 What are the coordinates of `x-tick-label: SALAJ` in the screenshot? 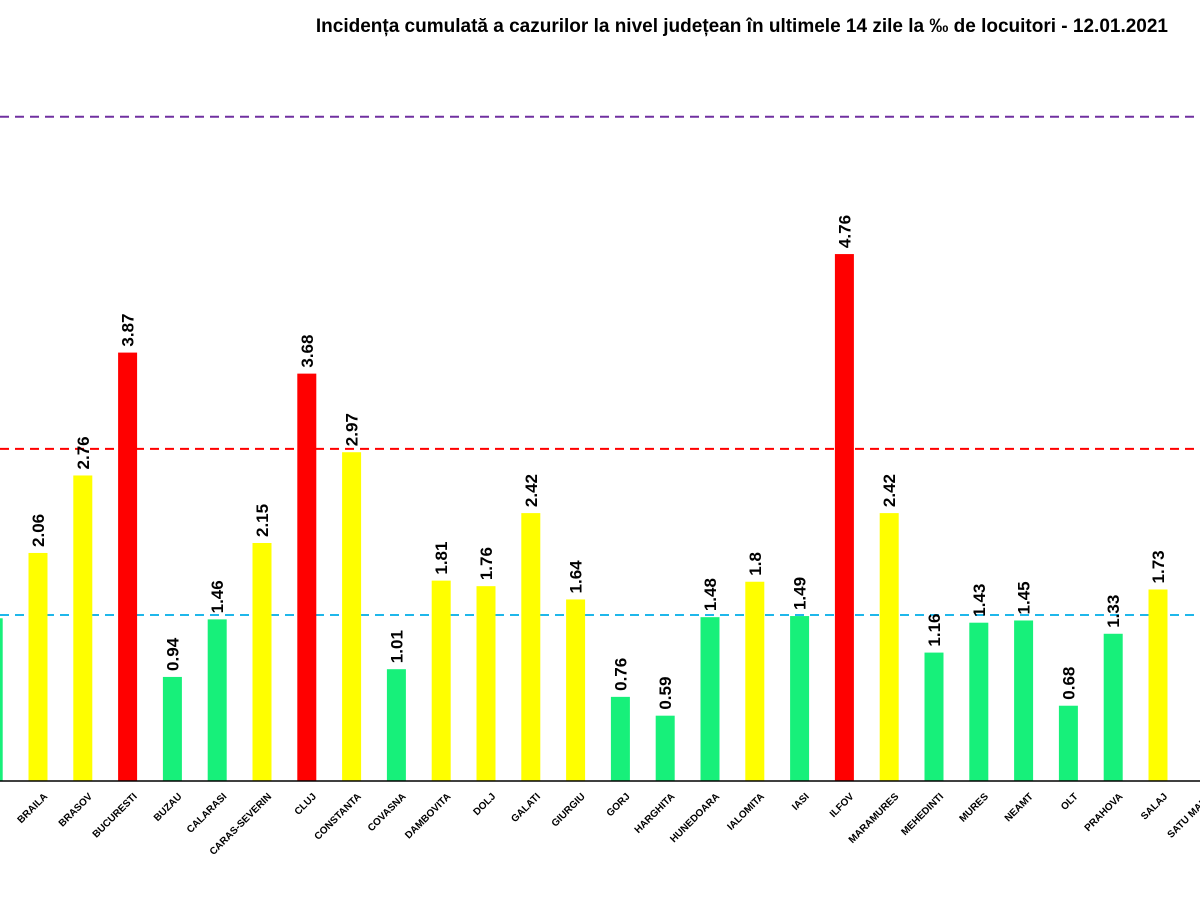 It's located at (1154, 806).